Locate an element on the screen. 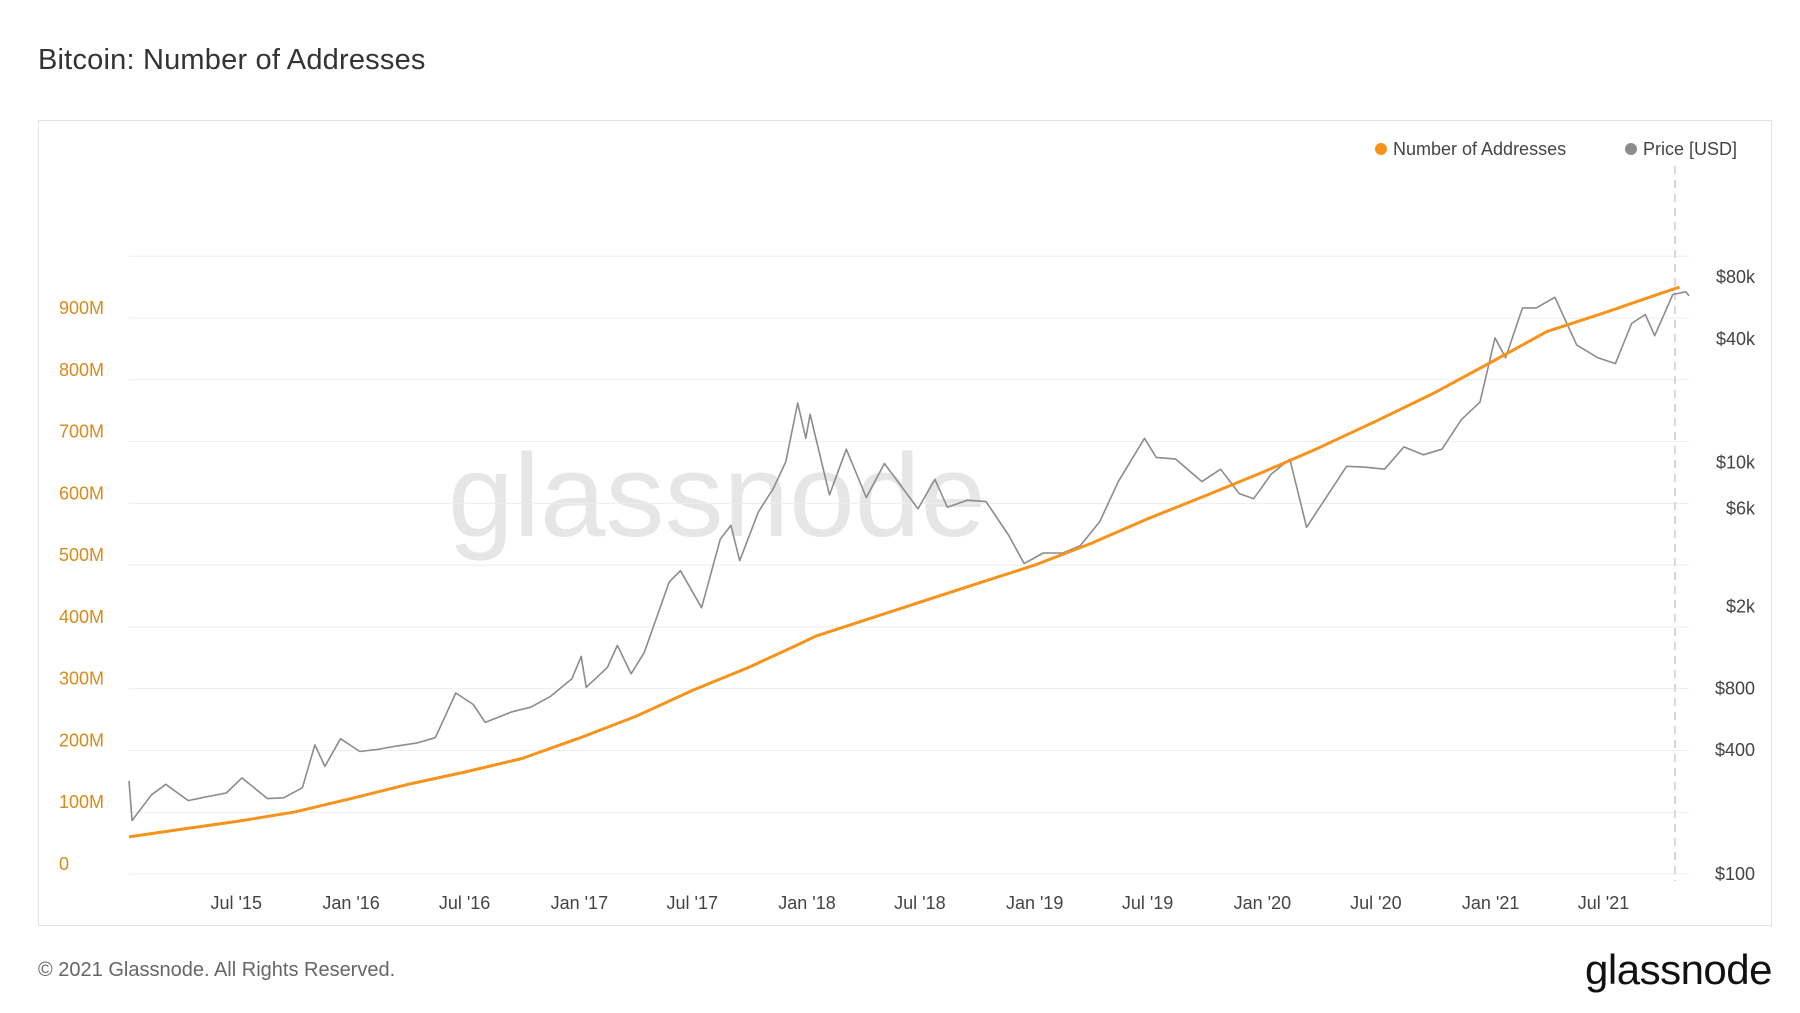 Image resolution: width=1800 pixels, height=1013 pixels. legend: Number of Addresses Price [USD] is located at coordinates (1556, 149).